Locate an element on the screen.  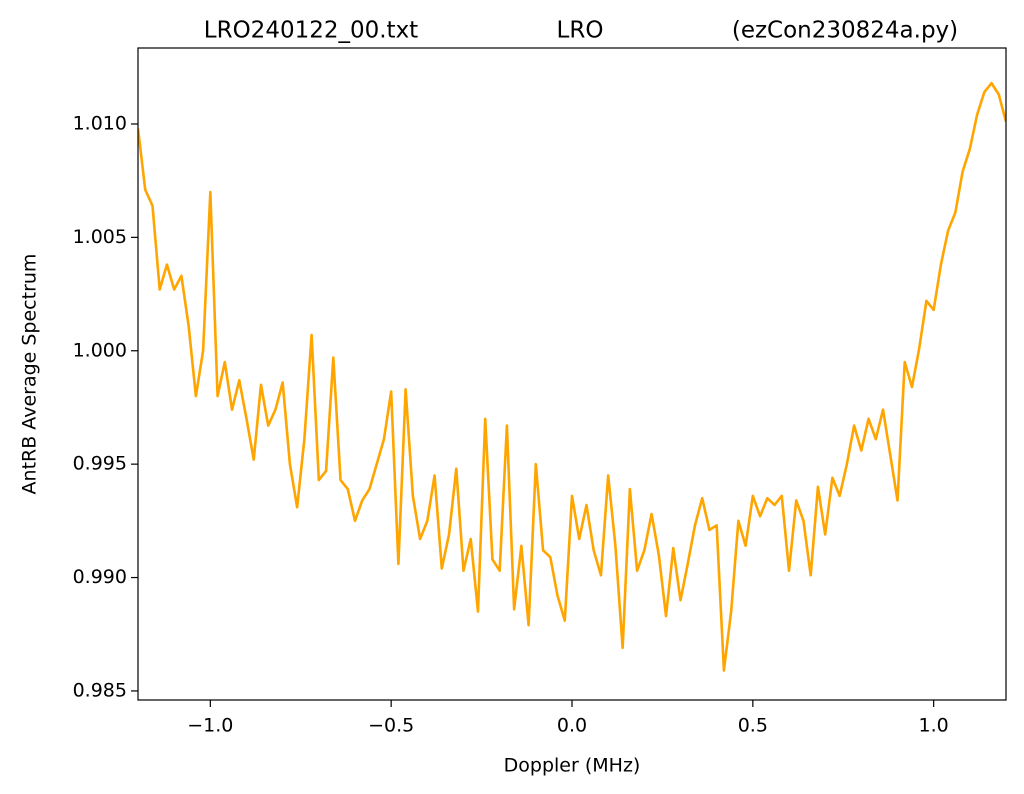
y-tick-label: 0.995 is located at coordinates (100, 464).